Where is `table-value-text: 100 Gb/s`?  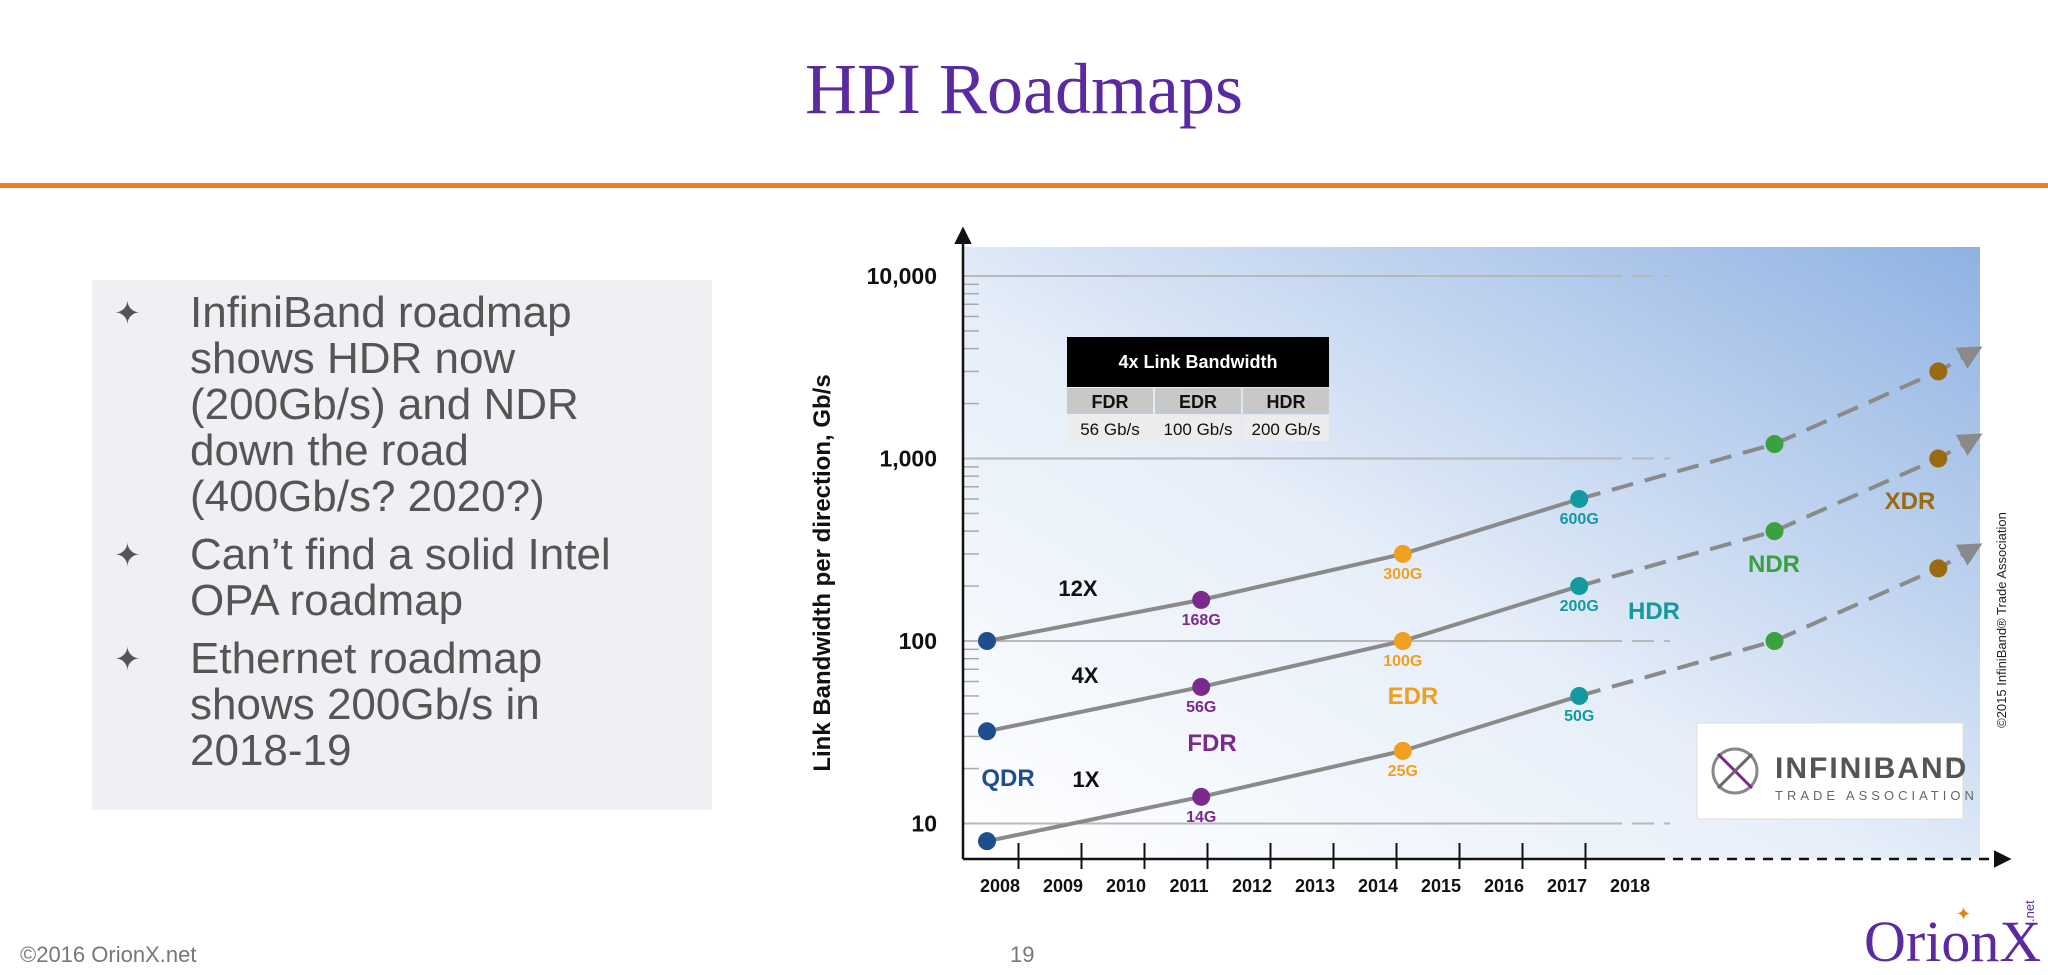 table-value-text: 100 Gb/s is located at coordinates (1198, 429).